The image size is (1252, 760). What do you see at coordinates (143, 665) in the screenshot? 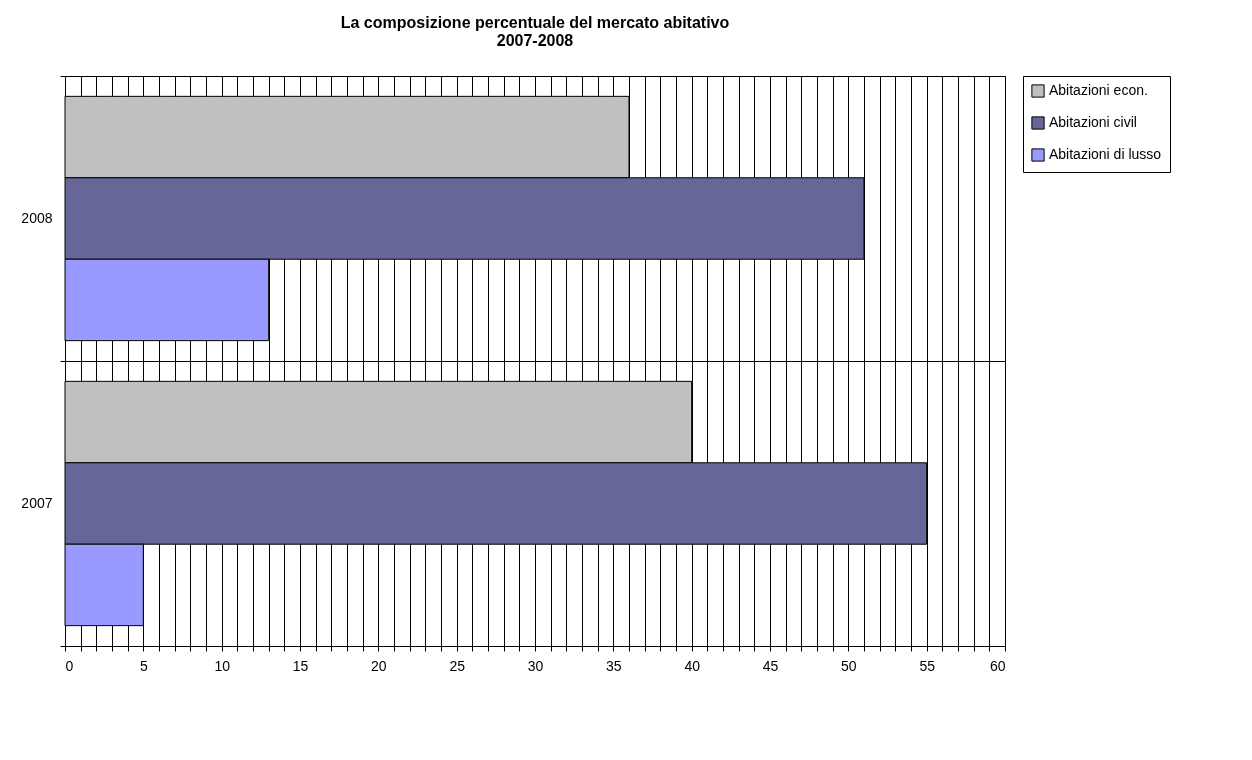
I see `x-tick-label: 5` at bounding box center [143, 665].